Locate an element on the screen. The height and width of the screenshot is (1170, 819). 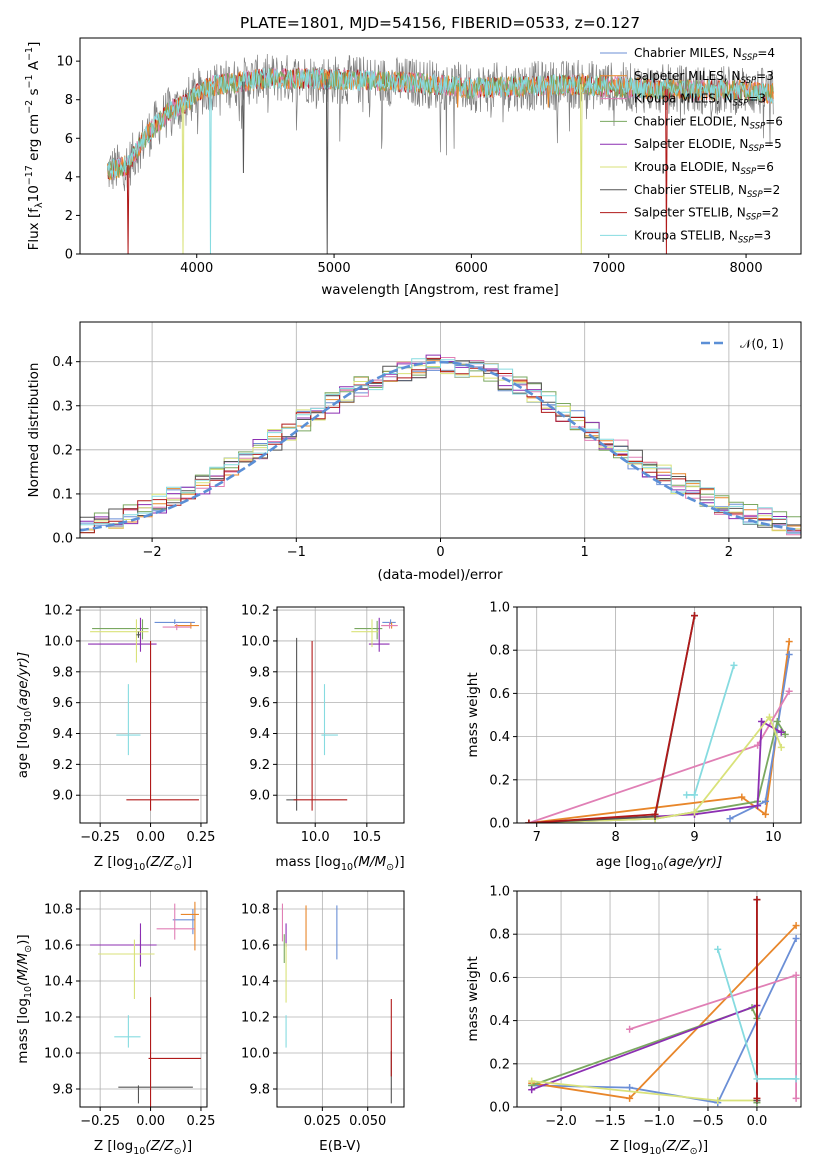
y-tick-label: 10.8 is located at coordinates (58, 910).